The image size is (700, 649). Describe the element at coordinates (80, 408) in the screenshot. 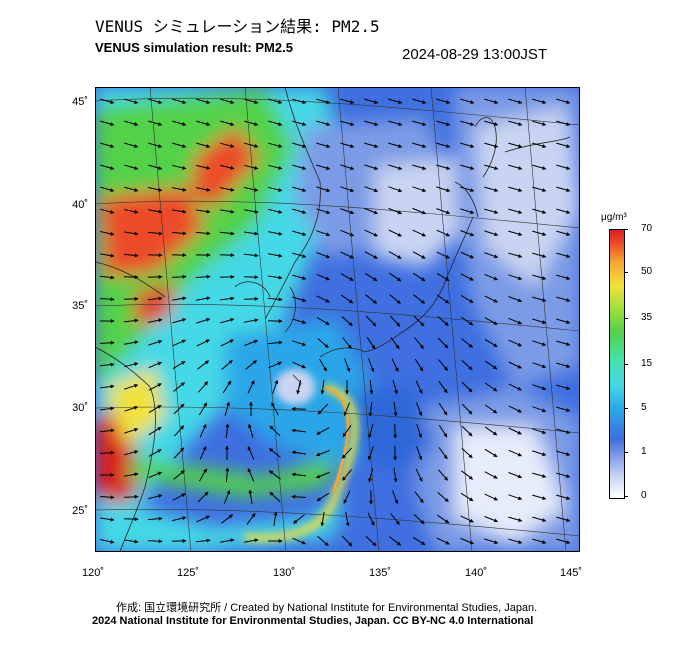

I see `lat-label-30: 30˚` at that location.